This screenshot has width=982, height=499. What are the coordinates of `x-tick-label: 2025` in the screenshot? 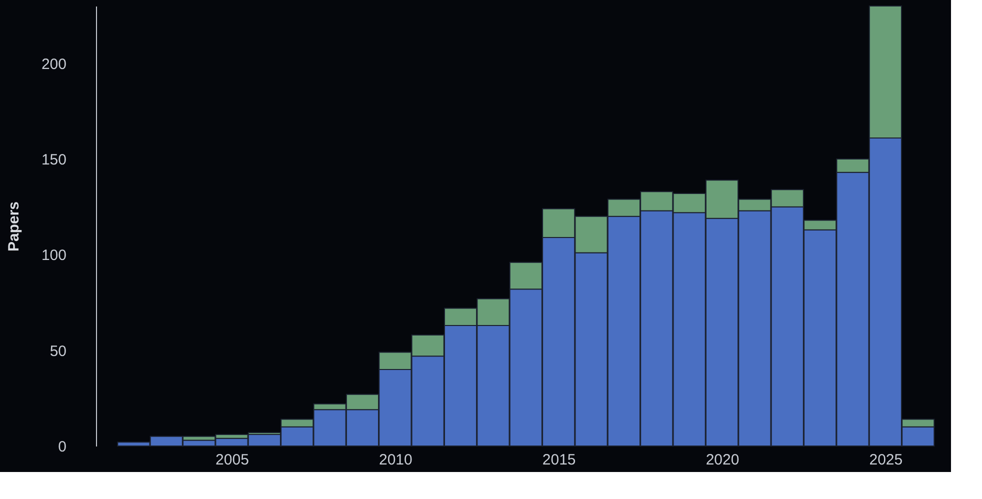 It's located at (886, 460).